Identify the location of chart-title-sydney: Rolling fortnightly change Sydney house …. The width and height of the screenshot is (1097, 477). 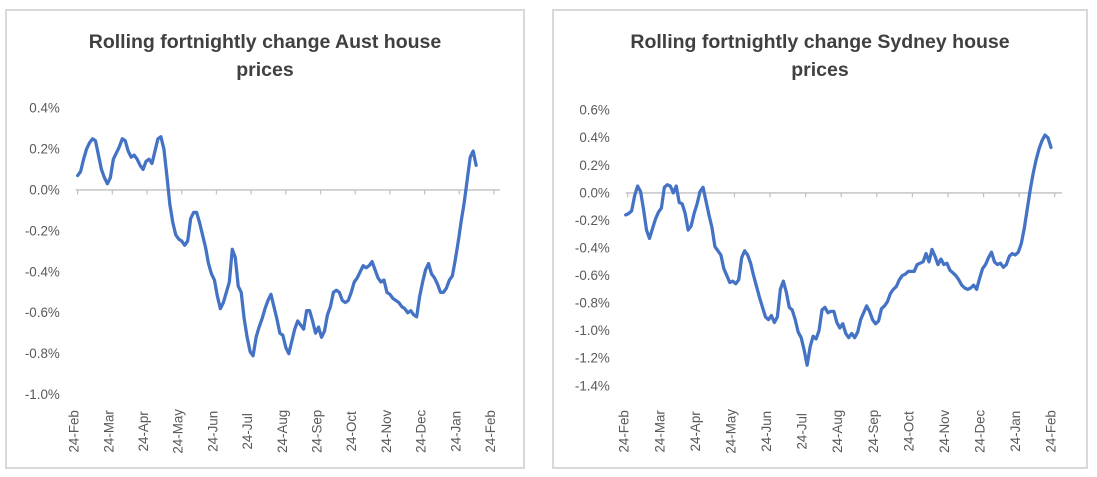
(820, 47).